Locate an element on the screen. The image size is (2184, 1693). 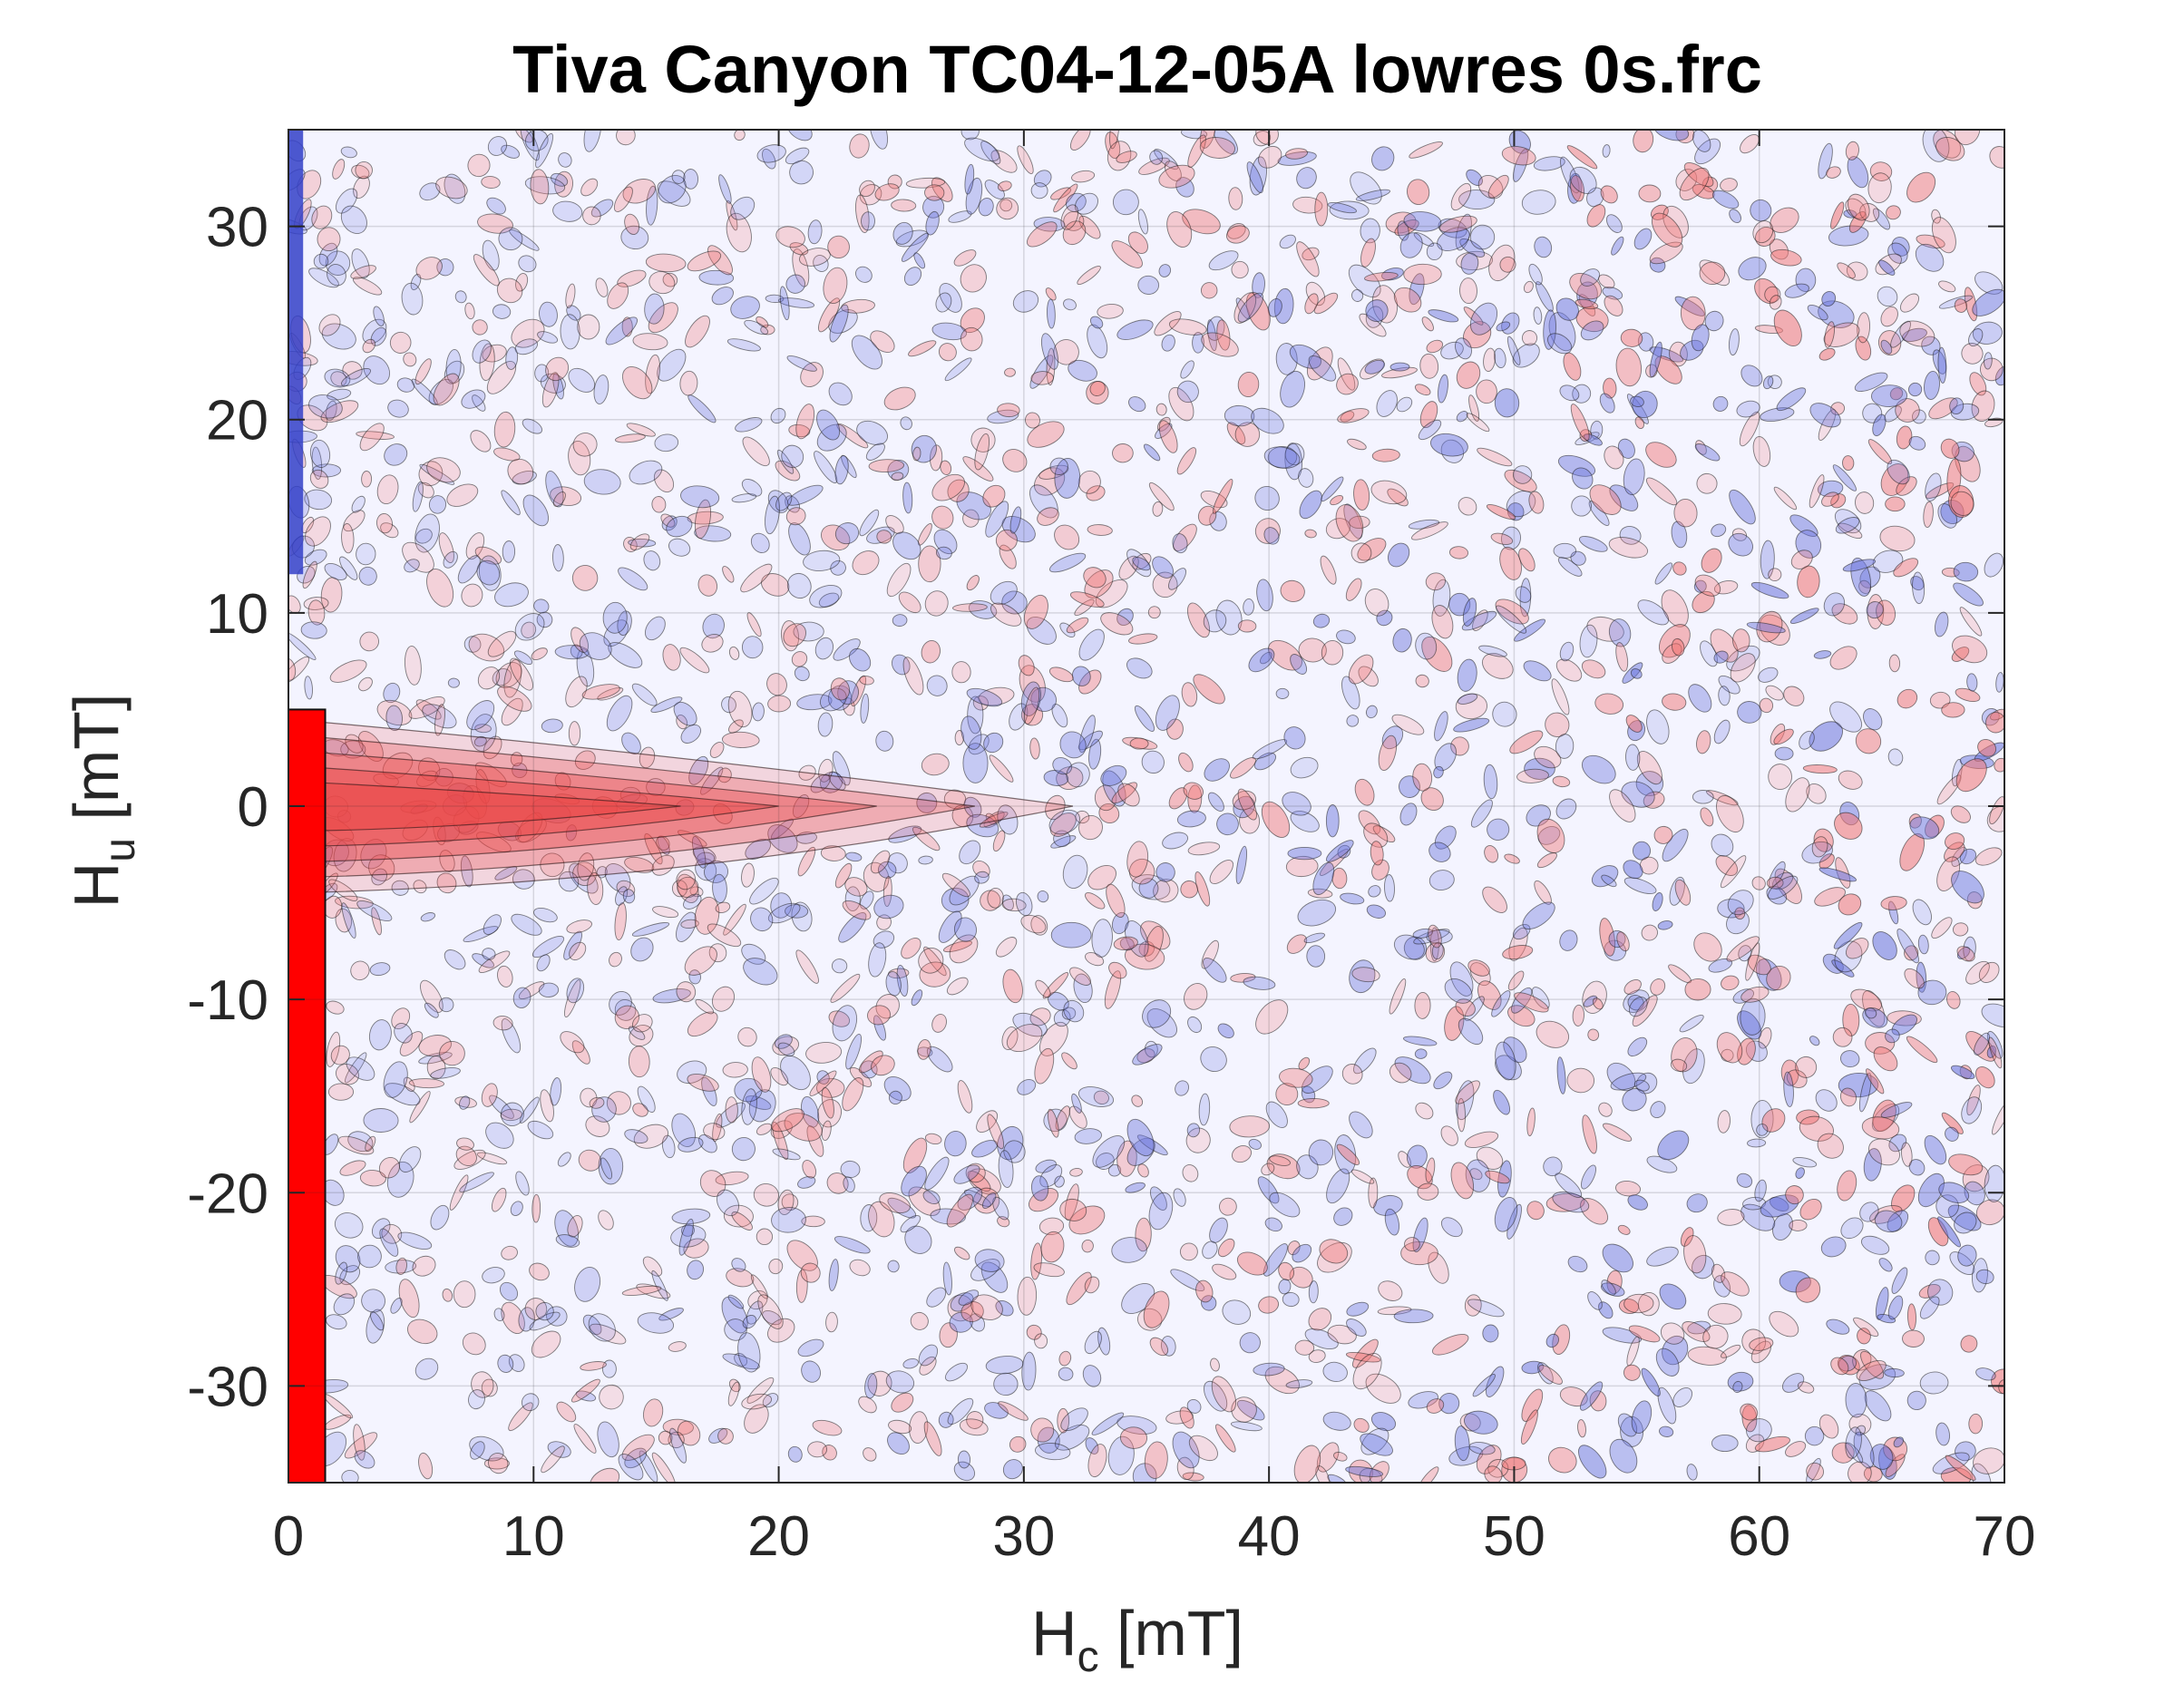
x-tick-label: 0 is located at coordinates (288, 1536).